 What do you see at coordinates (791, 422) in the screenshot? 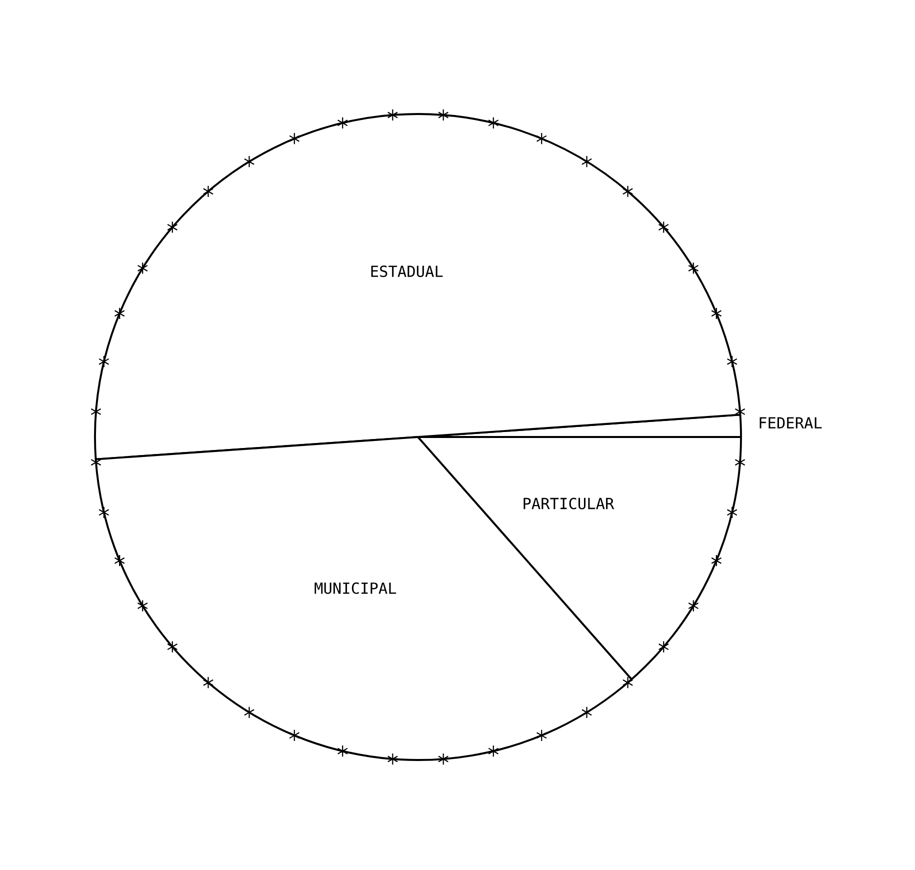
I see `slice-label: FEDERAL` at bounding box center [791, 422].